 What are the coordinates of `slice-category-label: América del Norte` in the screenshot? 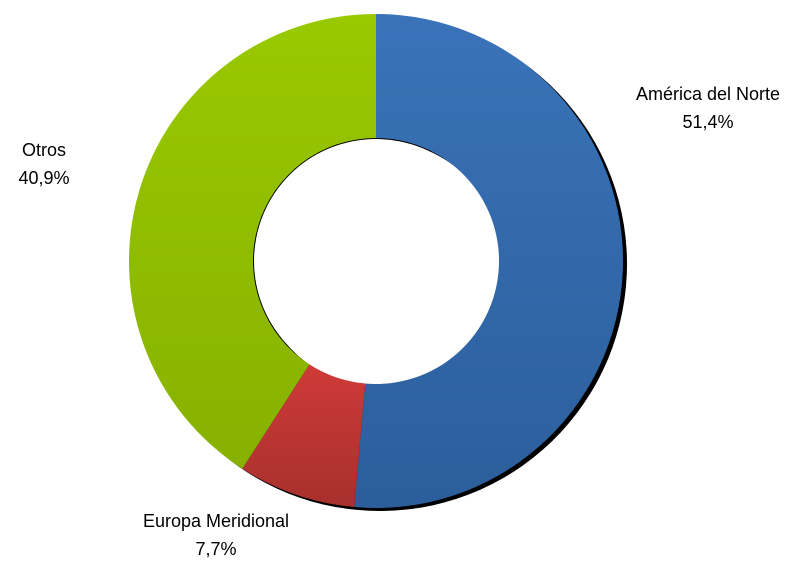 It's located at (708, 94).